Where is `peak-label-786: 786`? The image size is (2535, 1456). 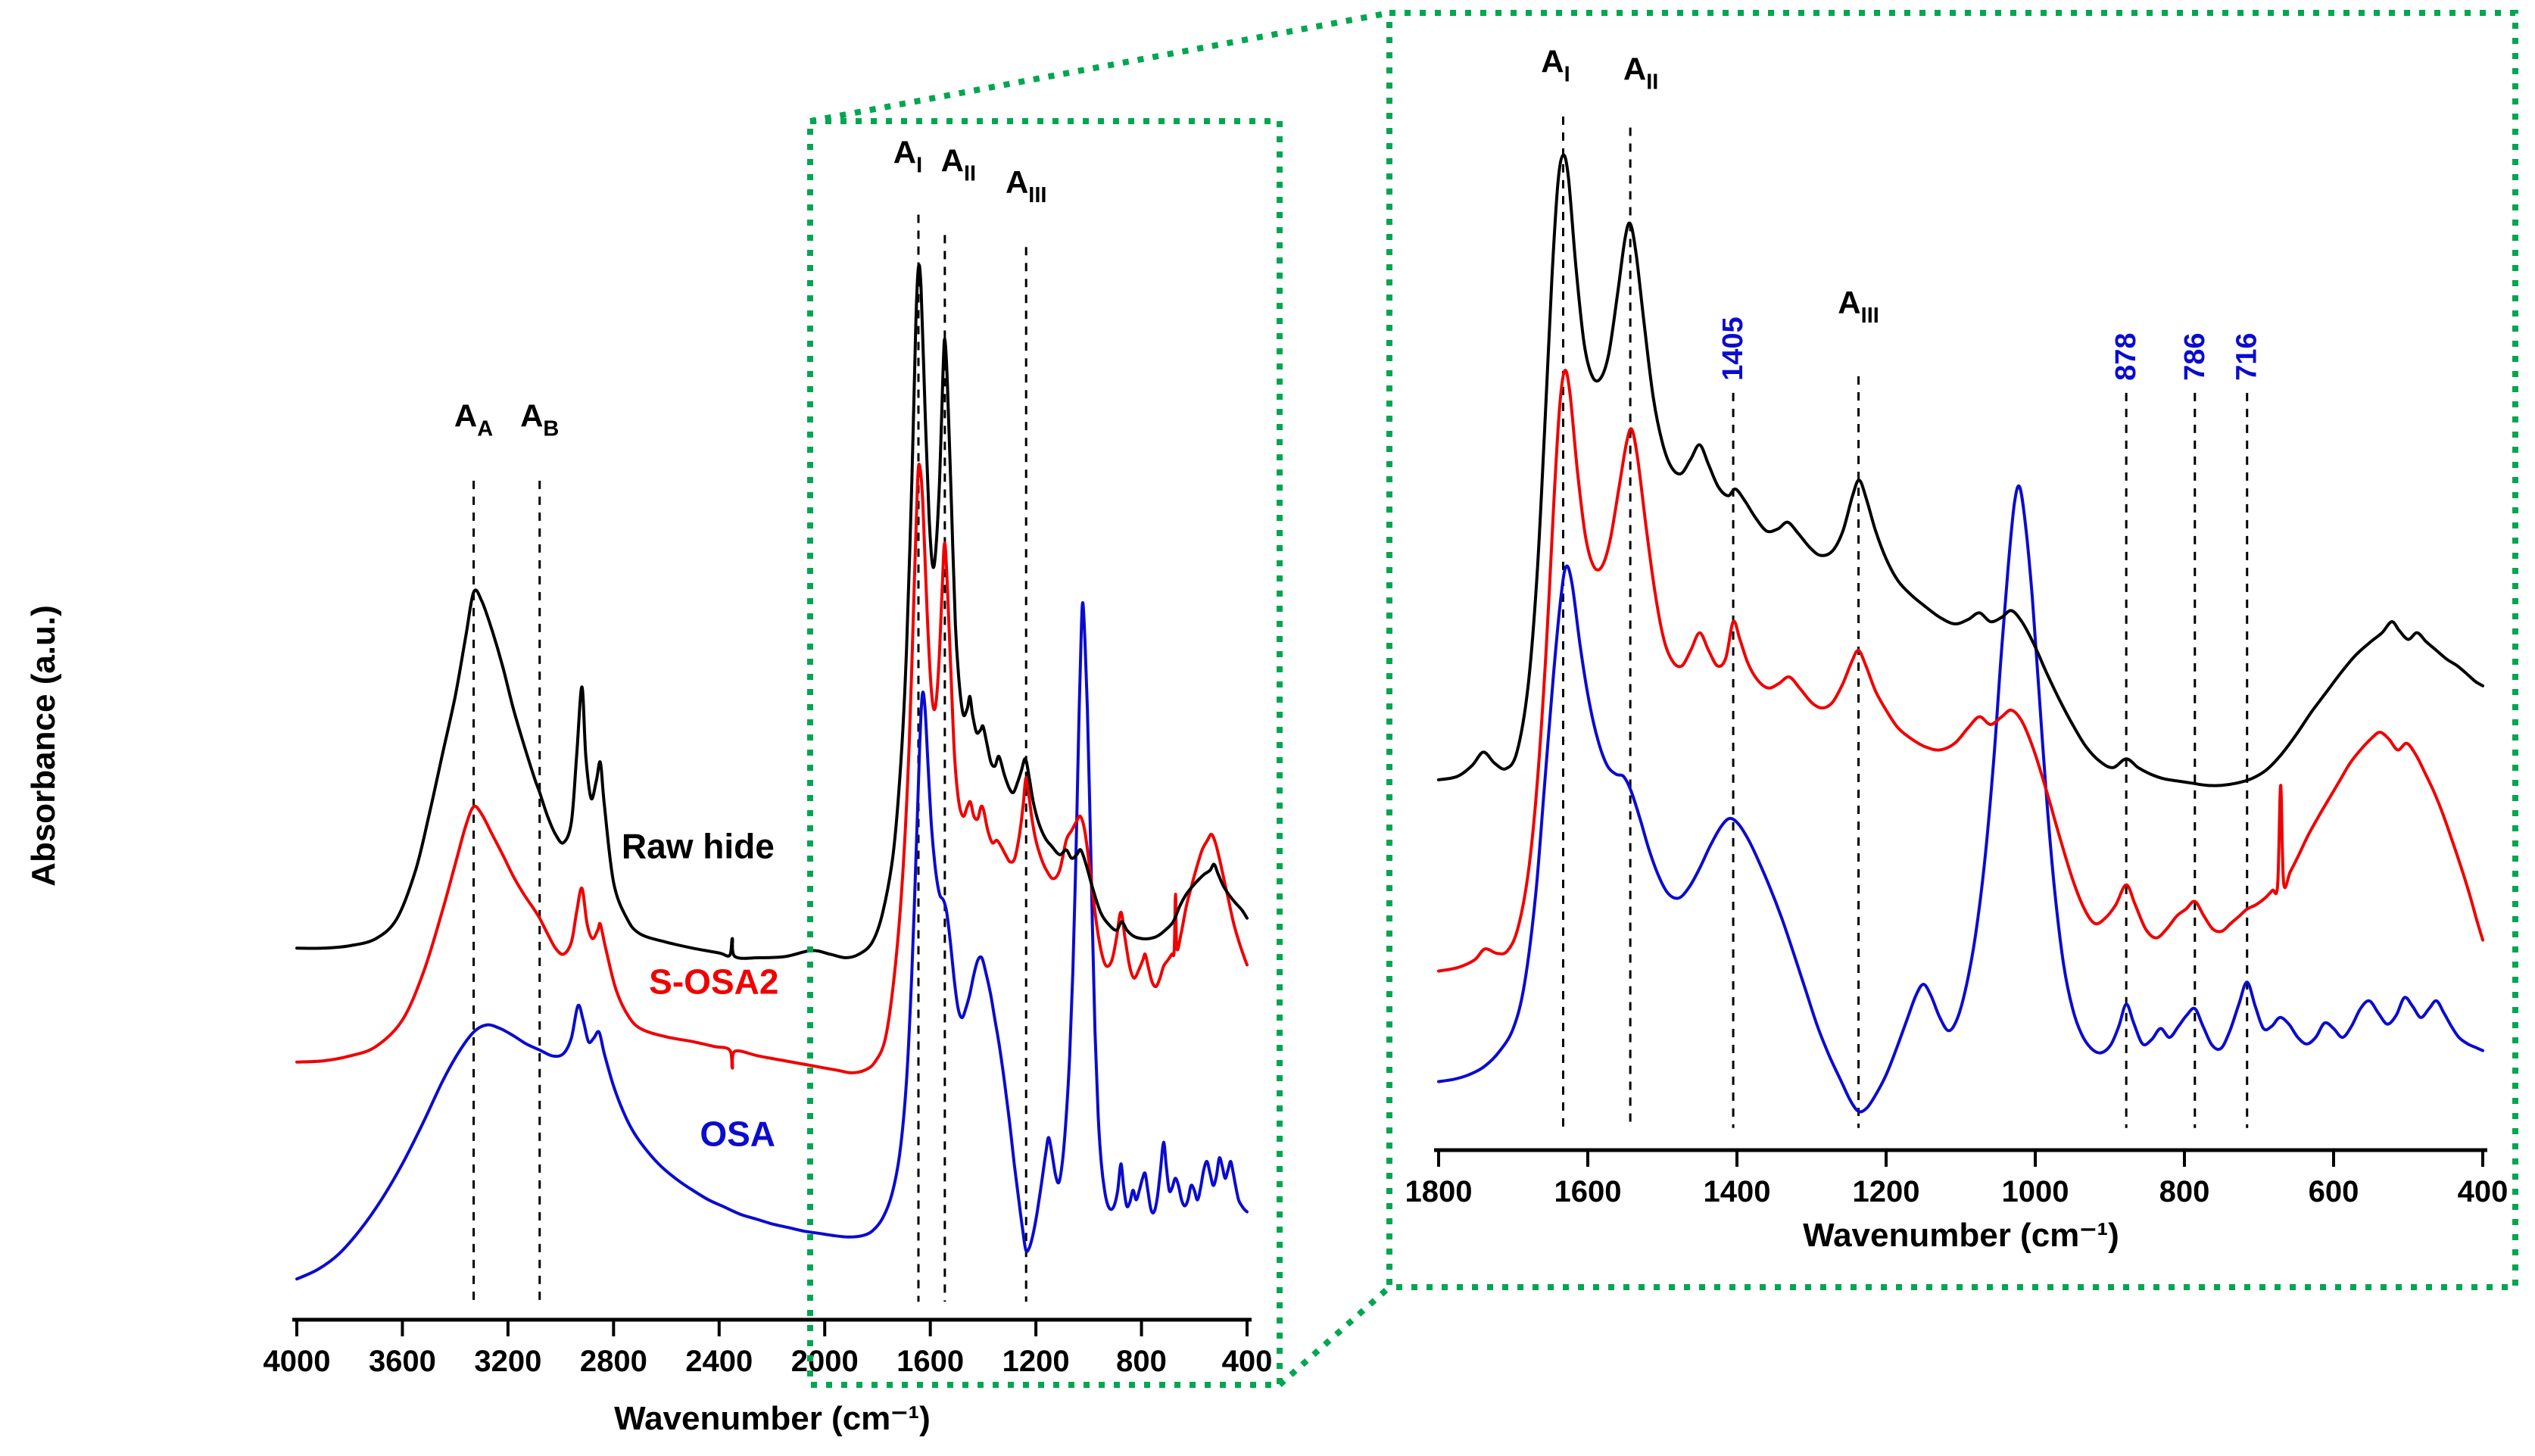
peak-label-786: 786 is located at coordinates (2195, 356).